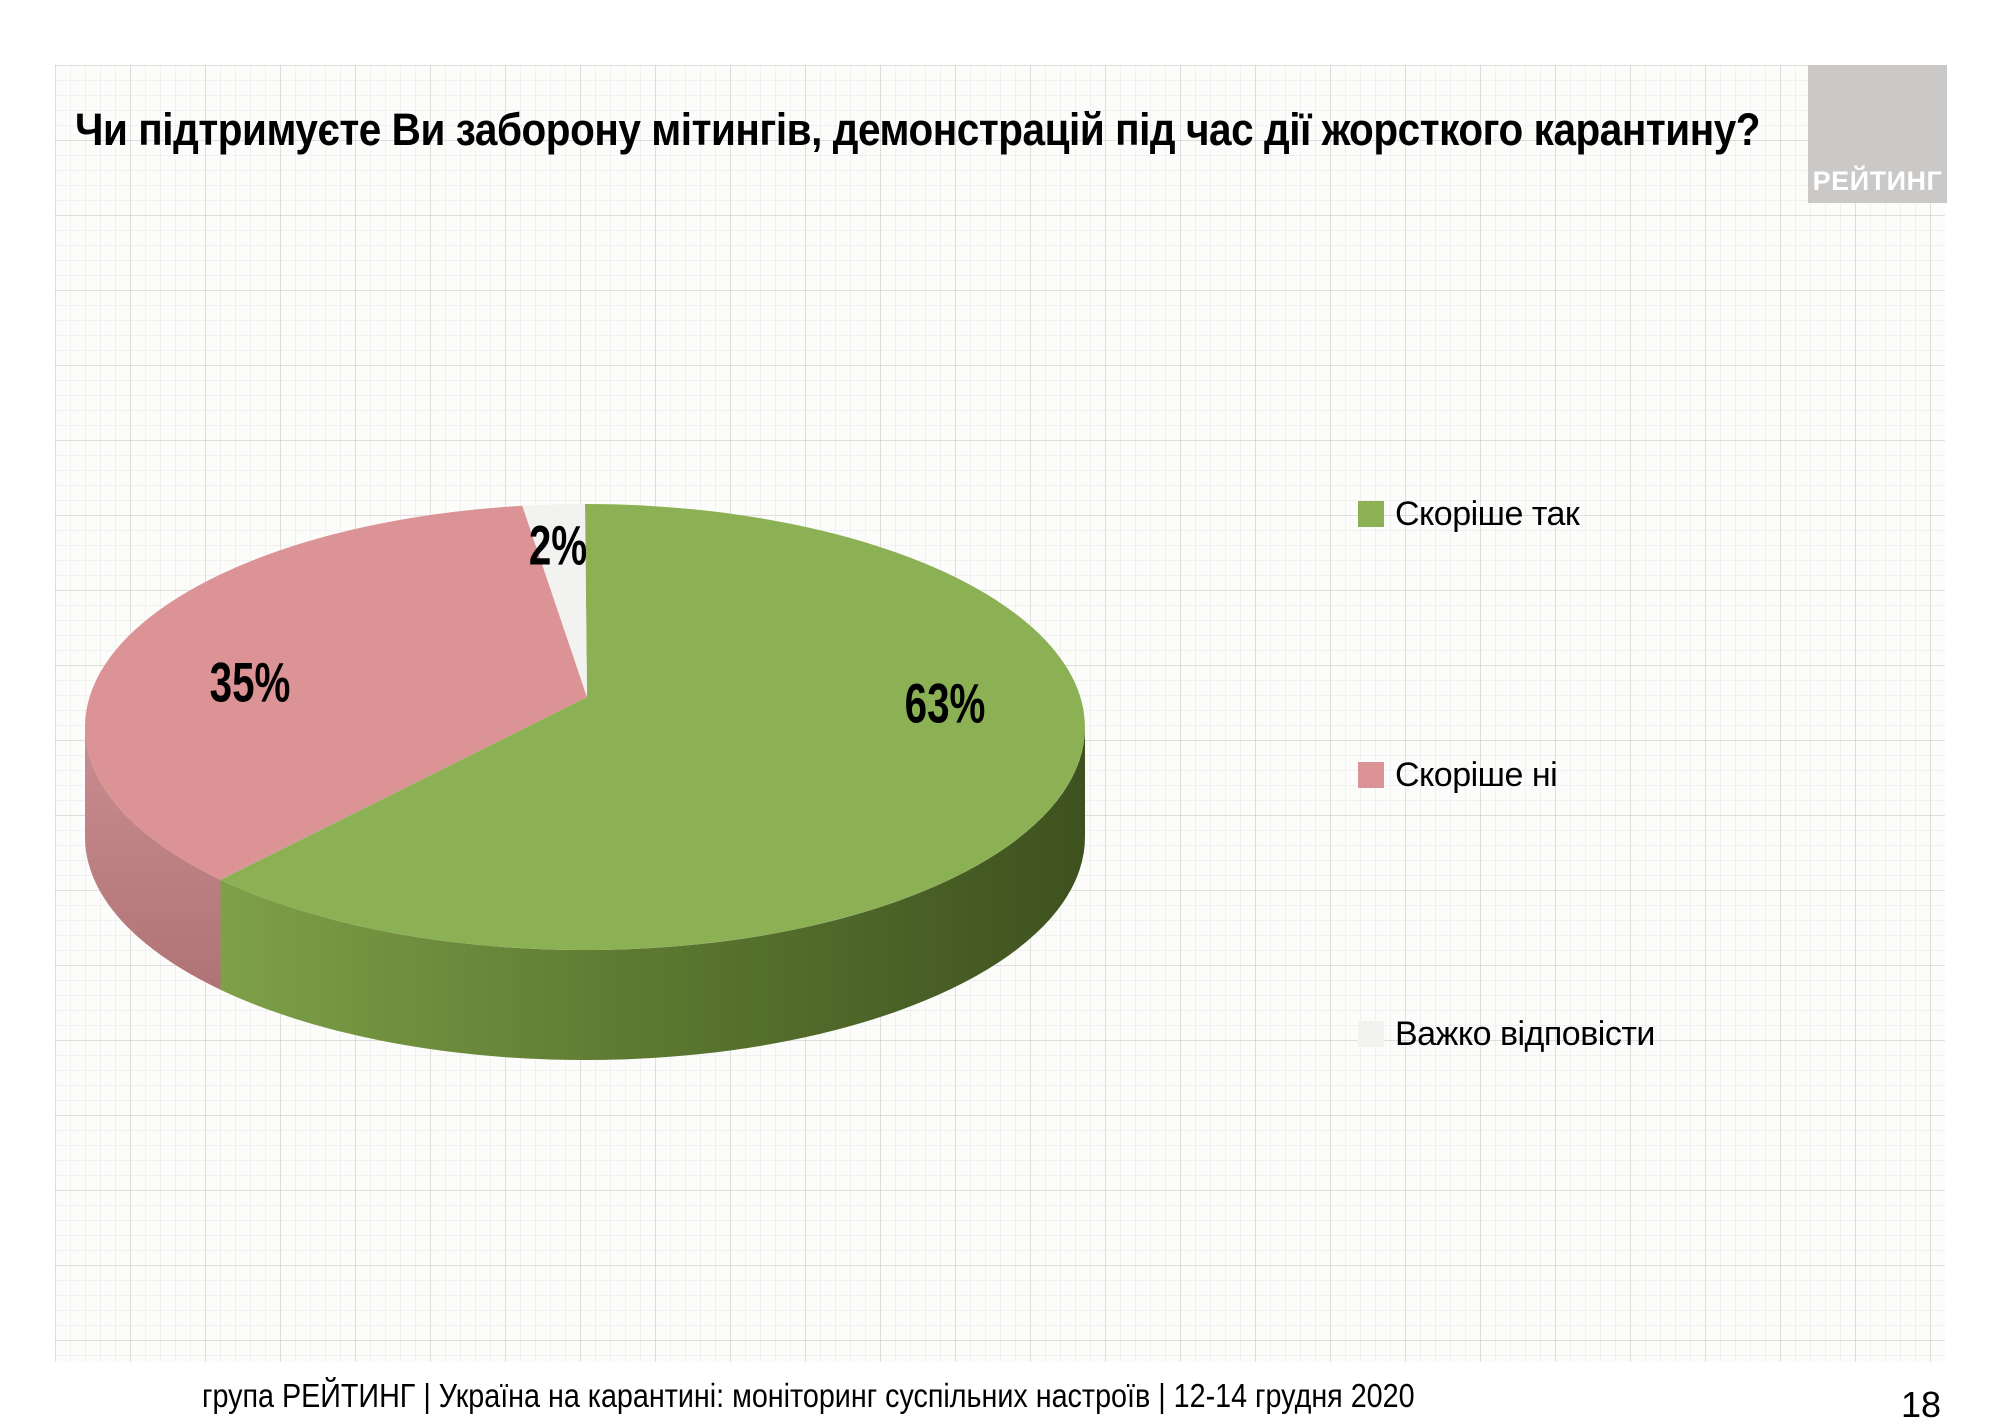  I want to click on rating-logo-text: РЕЙТИНГ, so click(1877, 181).